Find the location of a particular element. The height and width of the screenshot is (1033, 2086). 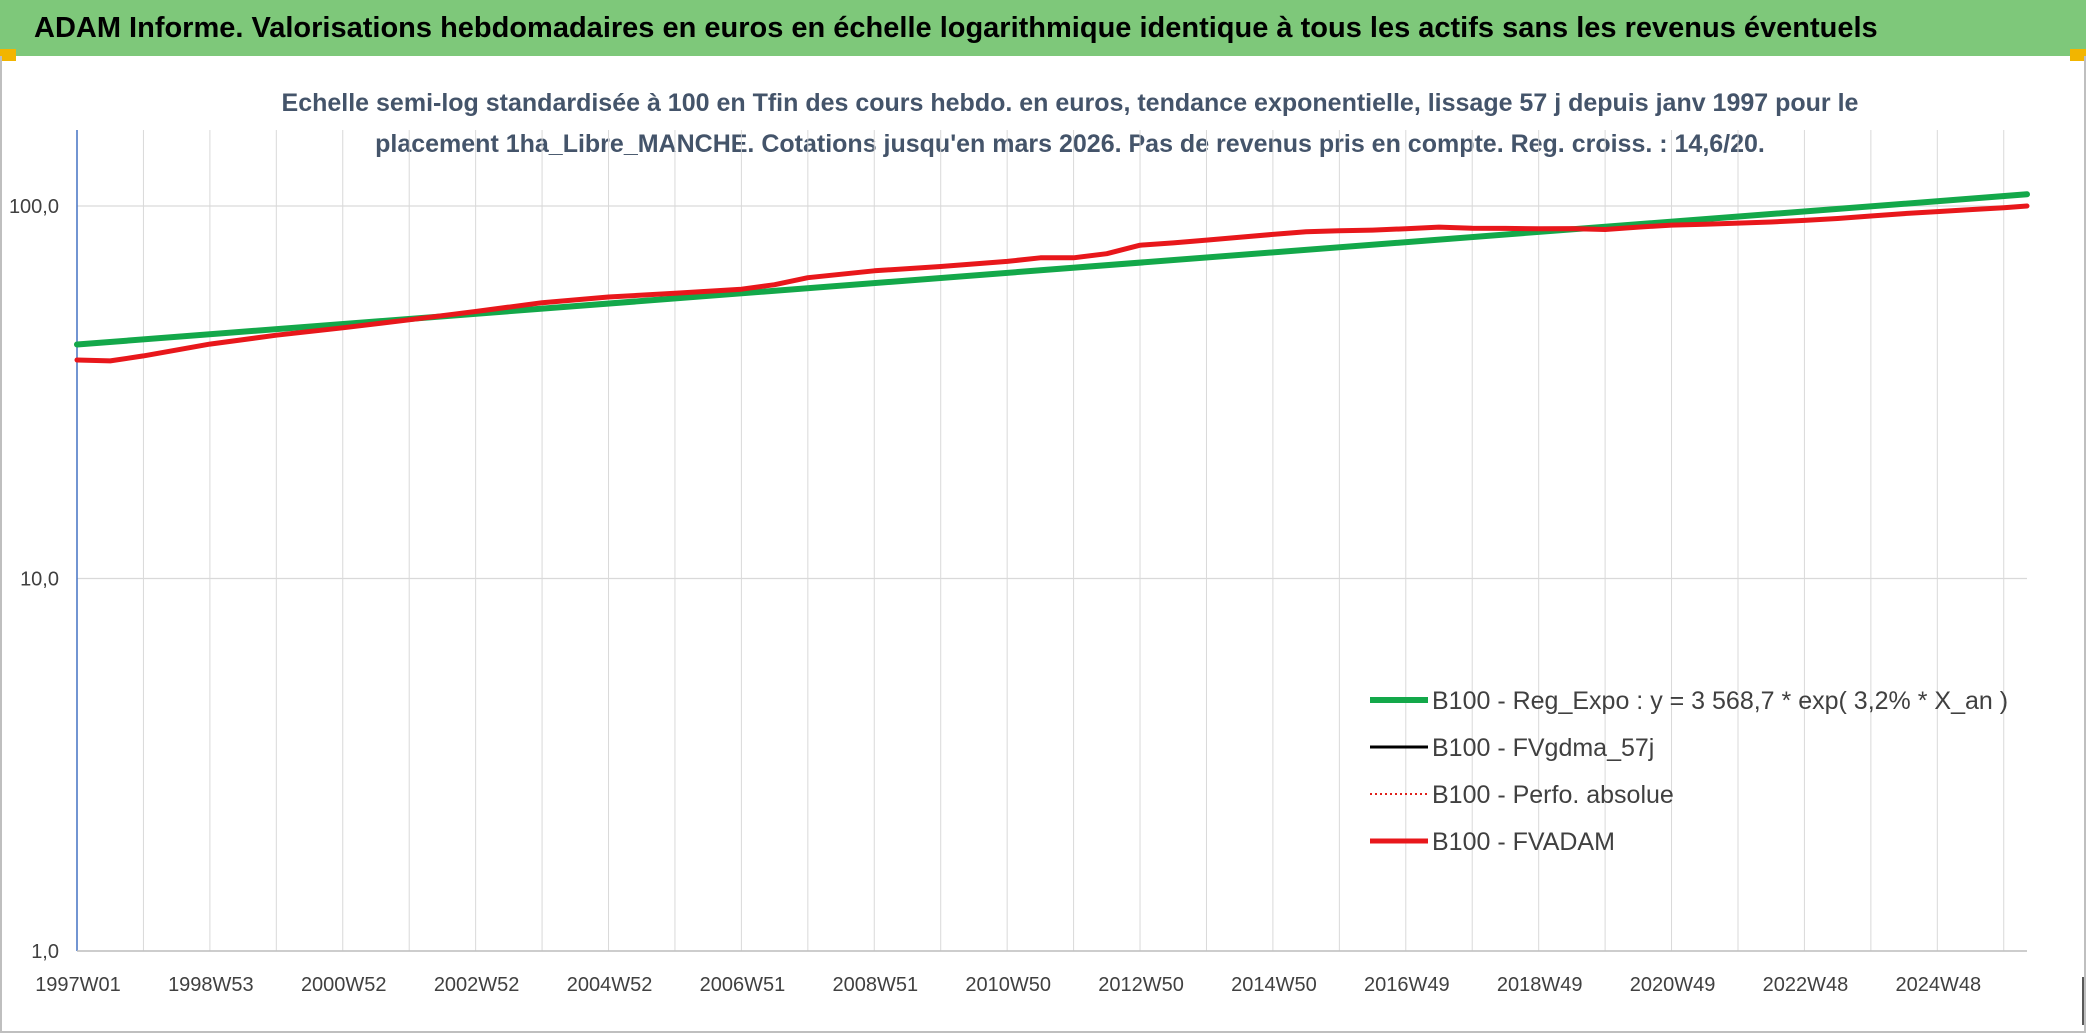

x-tick-label: 2002W52 is located at coordinates (477, 985).